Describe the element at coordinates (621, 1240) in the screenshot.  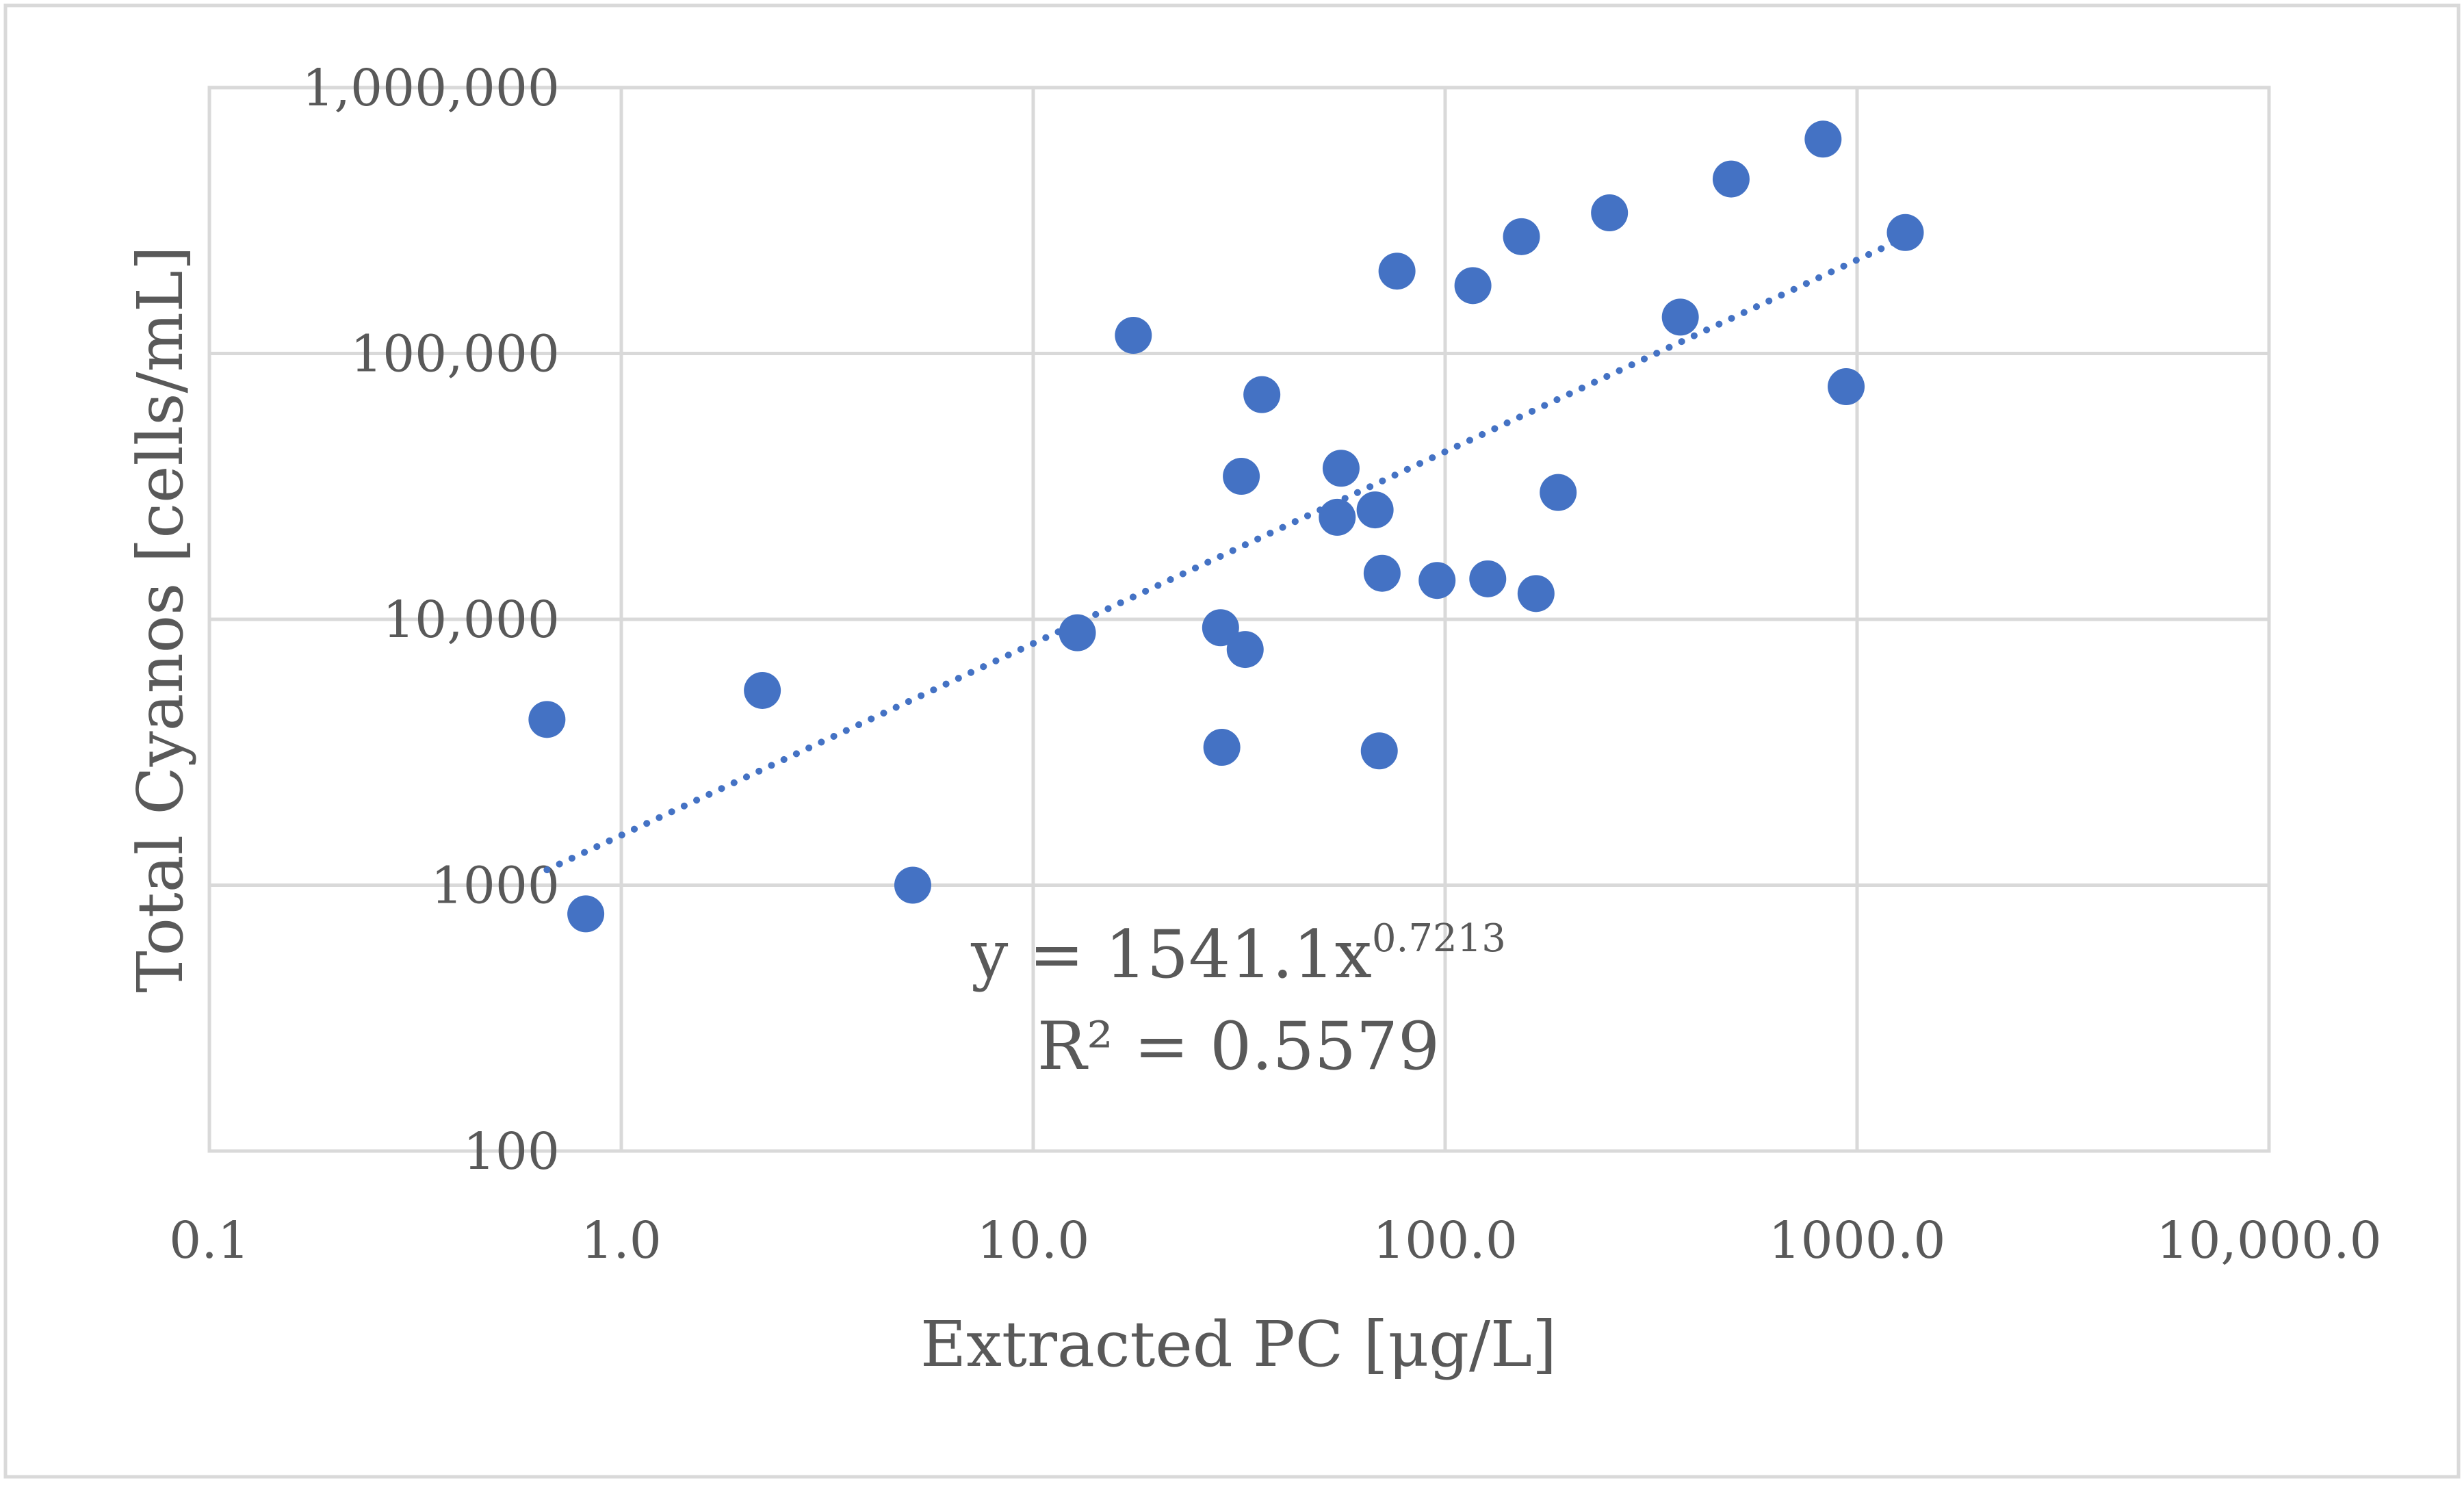
I see `x-tick-label: 1.0` at that location.